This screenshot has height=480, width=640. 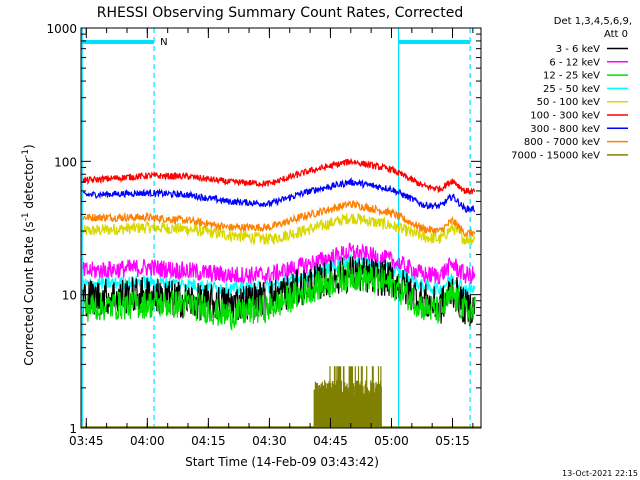 I want to click on x-tick-label: 05:15, so click(x=452, y=441).